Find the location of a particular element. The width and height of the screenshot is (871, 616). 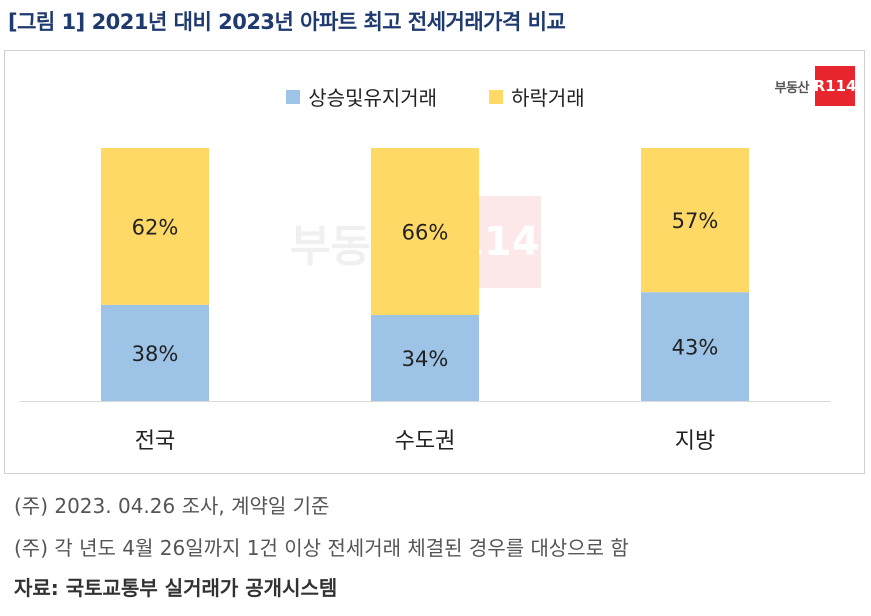

category-label-1: 수도권 is located at coordinates (425, 441).